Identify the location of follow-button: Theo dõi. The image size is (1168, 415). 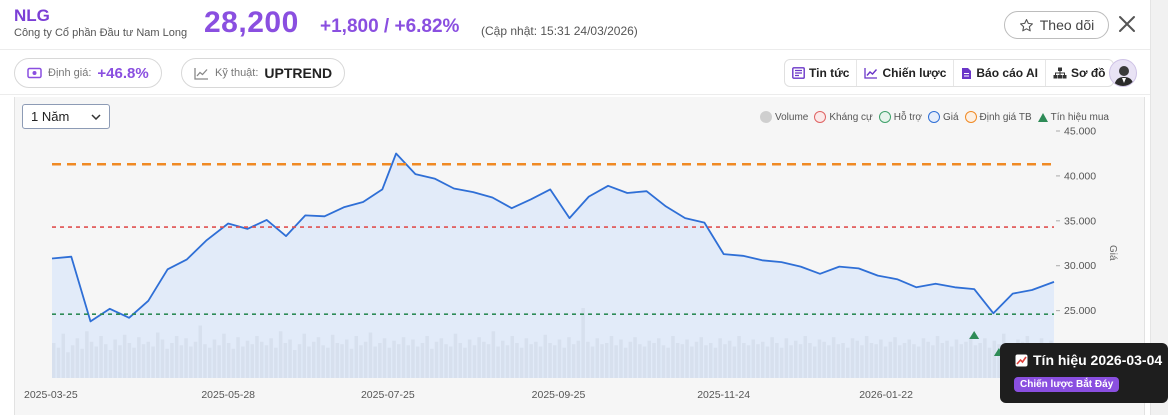
(1056, 25).